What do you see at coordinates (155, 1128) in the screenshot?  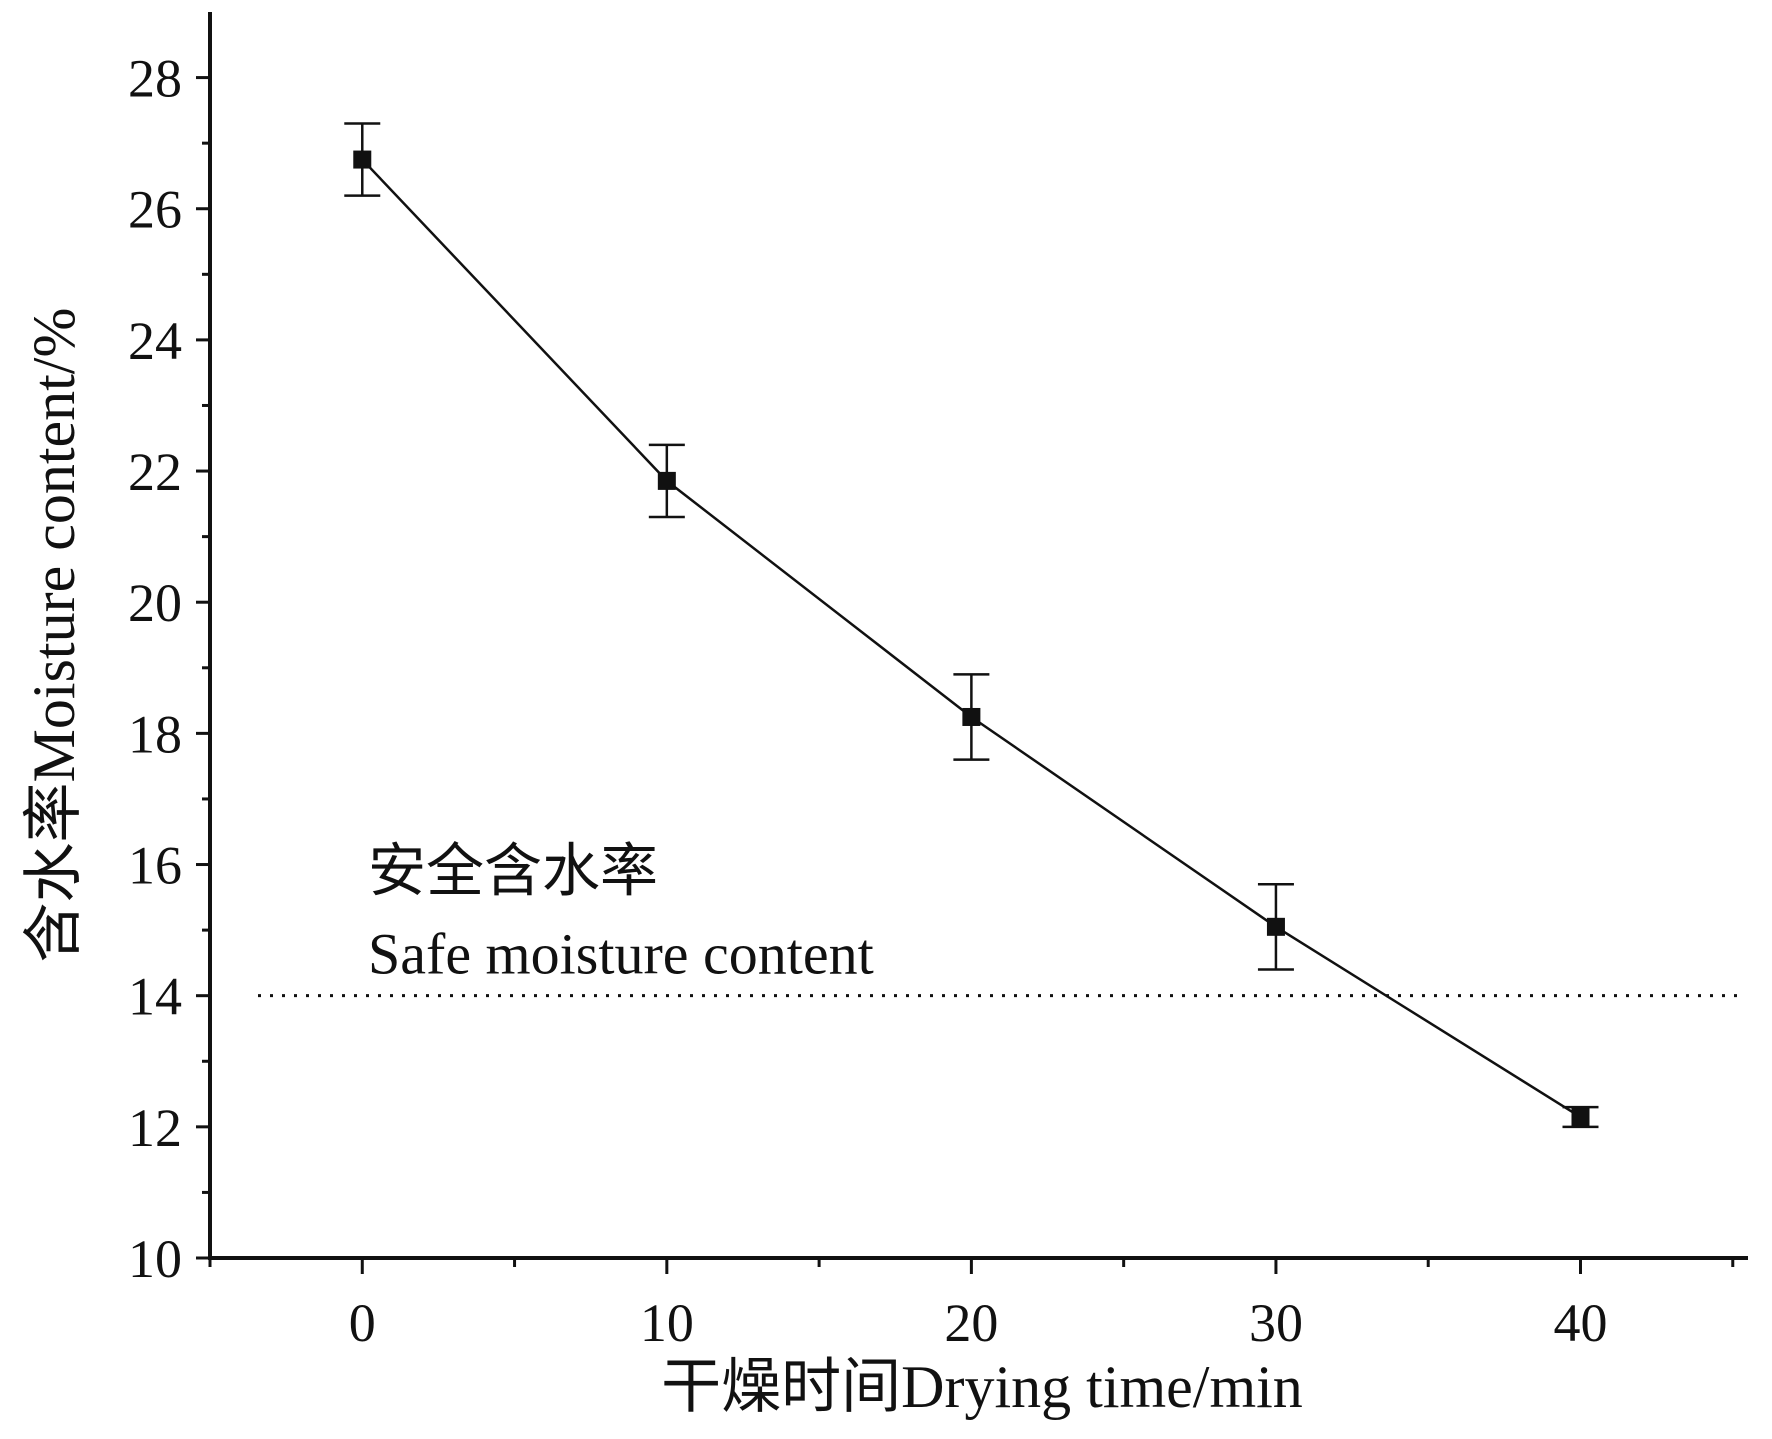 I see `y-tick-label: 12` at bounding box center [155, 1128].